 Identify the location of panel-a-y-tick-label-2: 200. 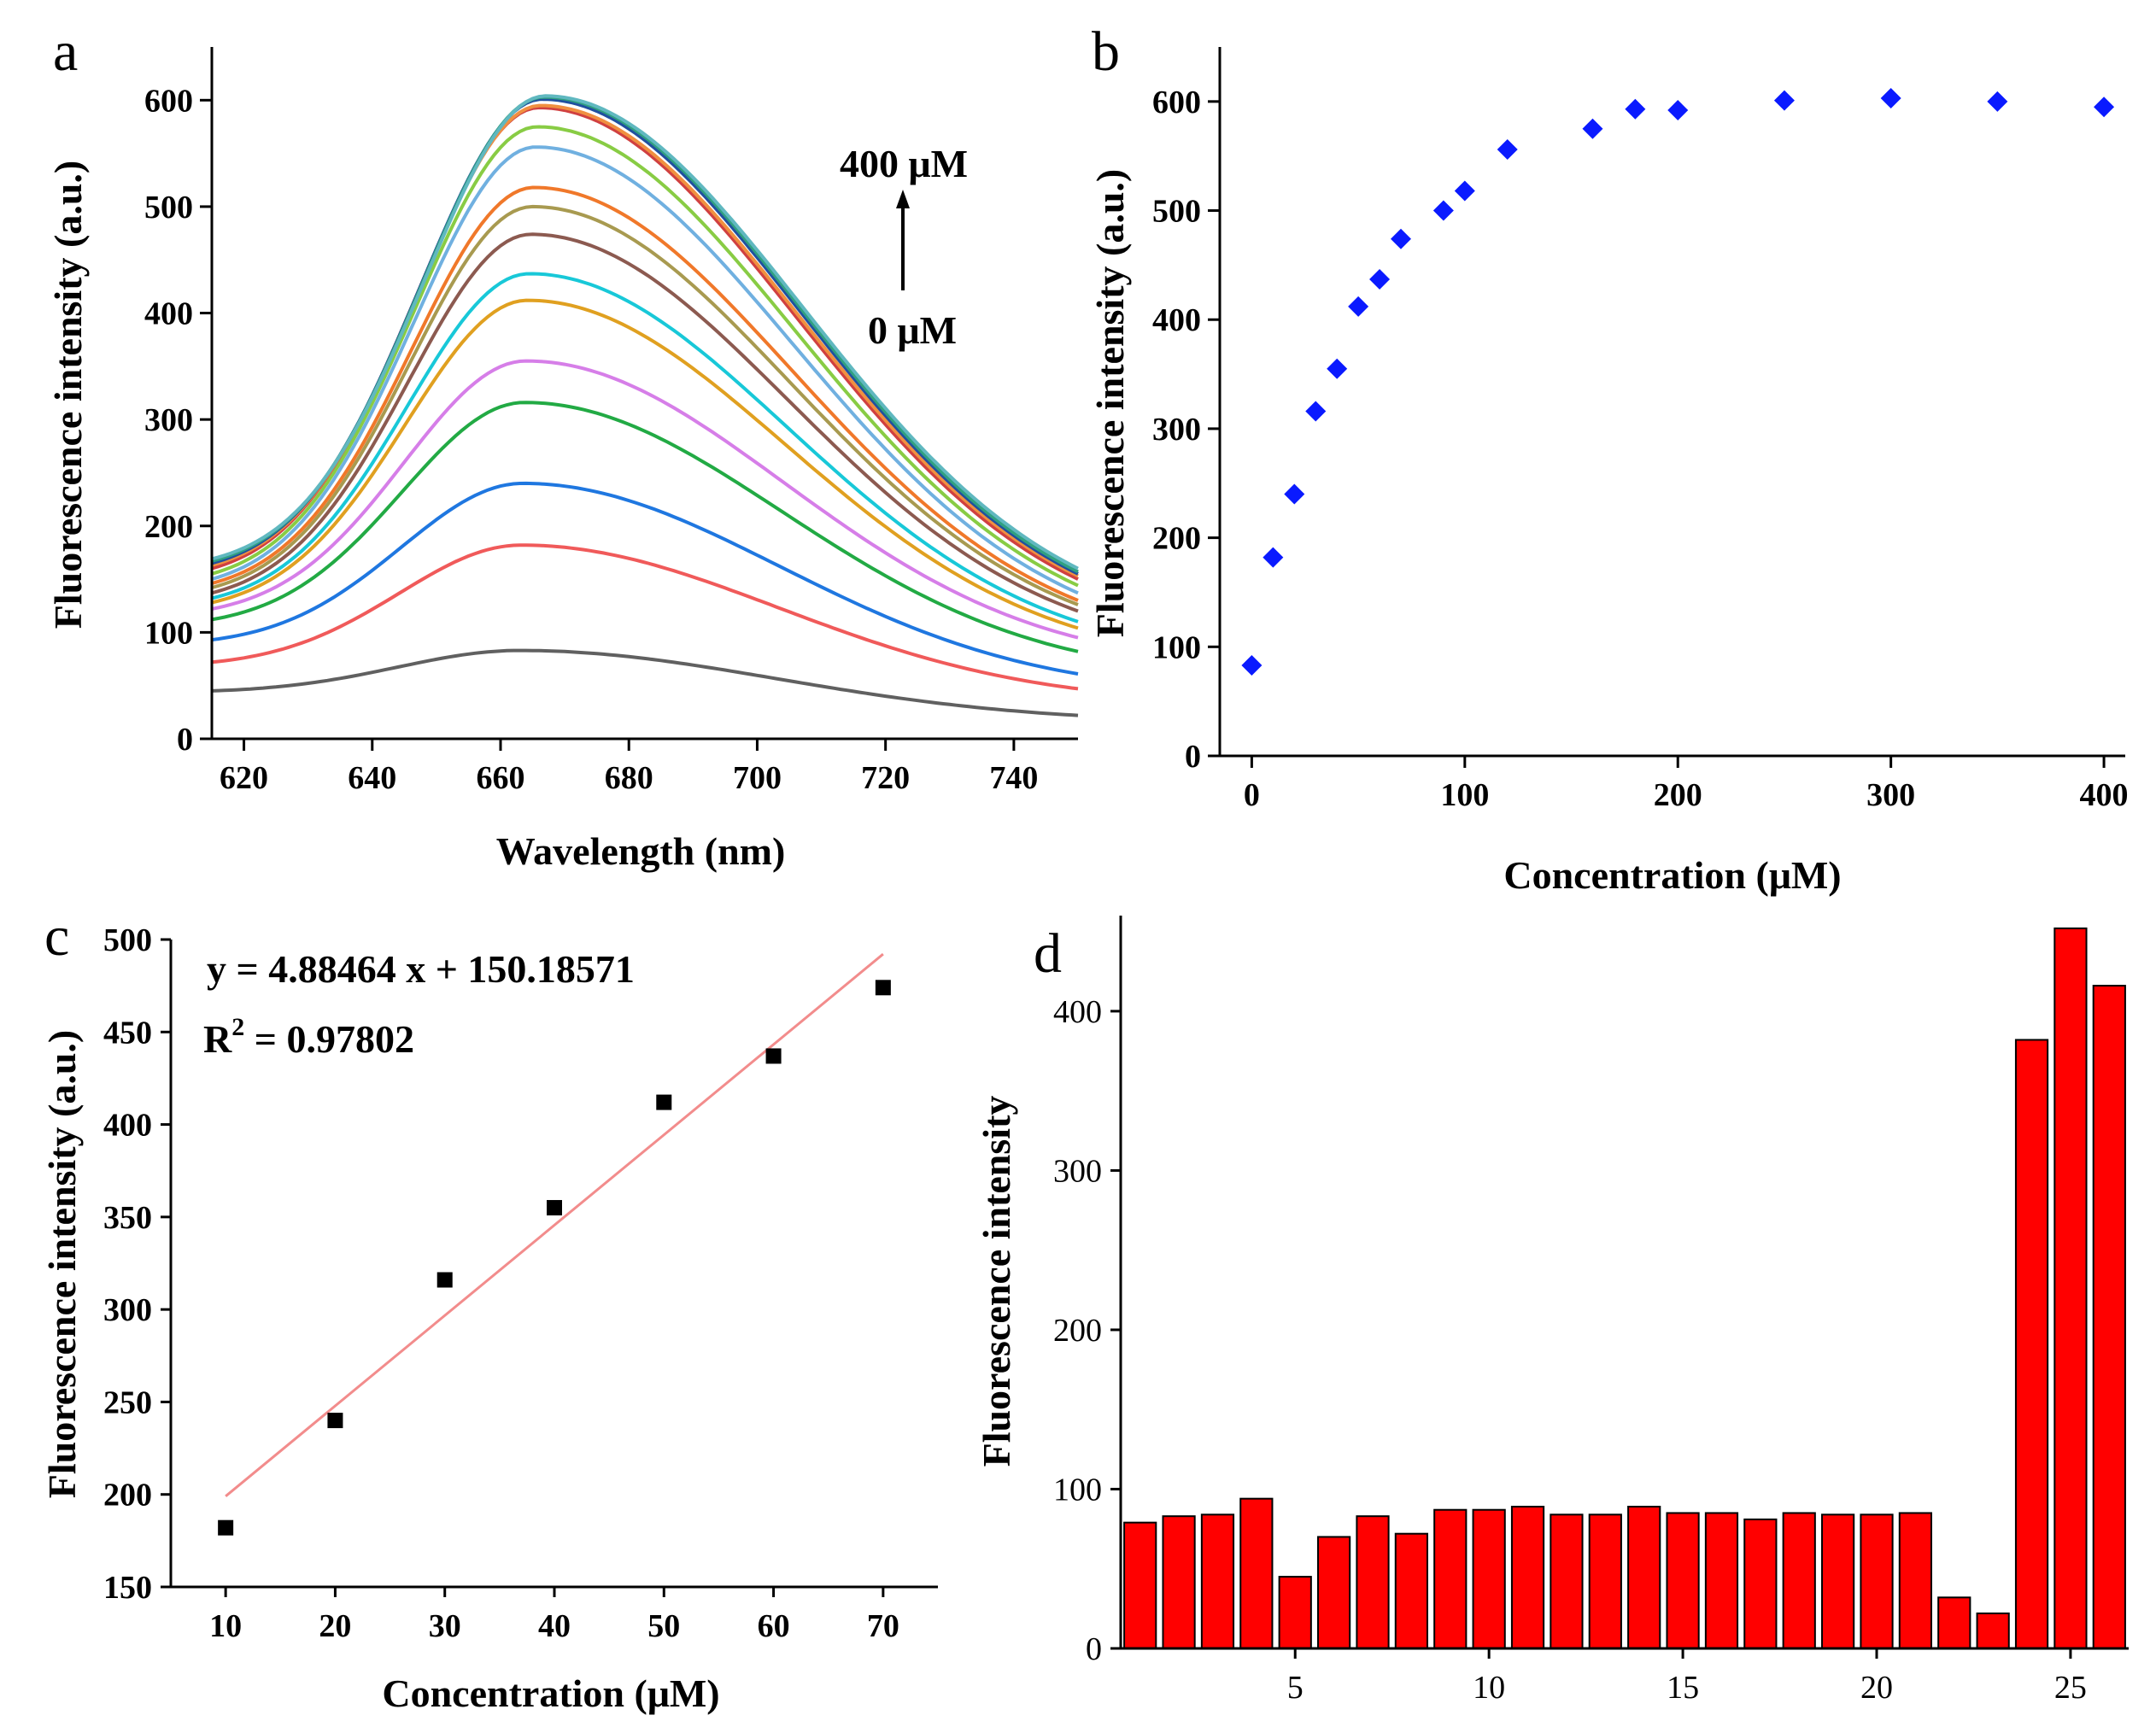
(169, 527).